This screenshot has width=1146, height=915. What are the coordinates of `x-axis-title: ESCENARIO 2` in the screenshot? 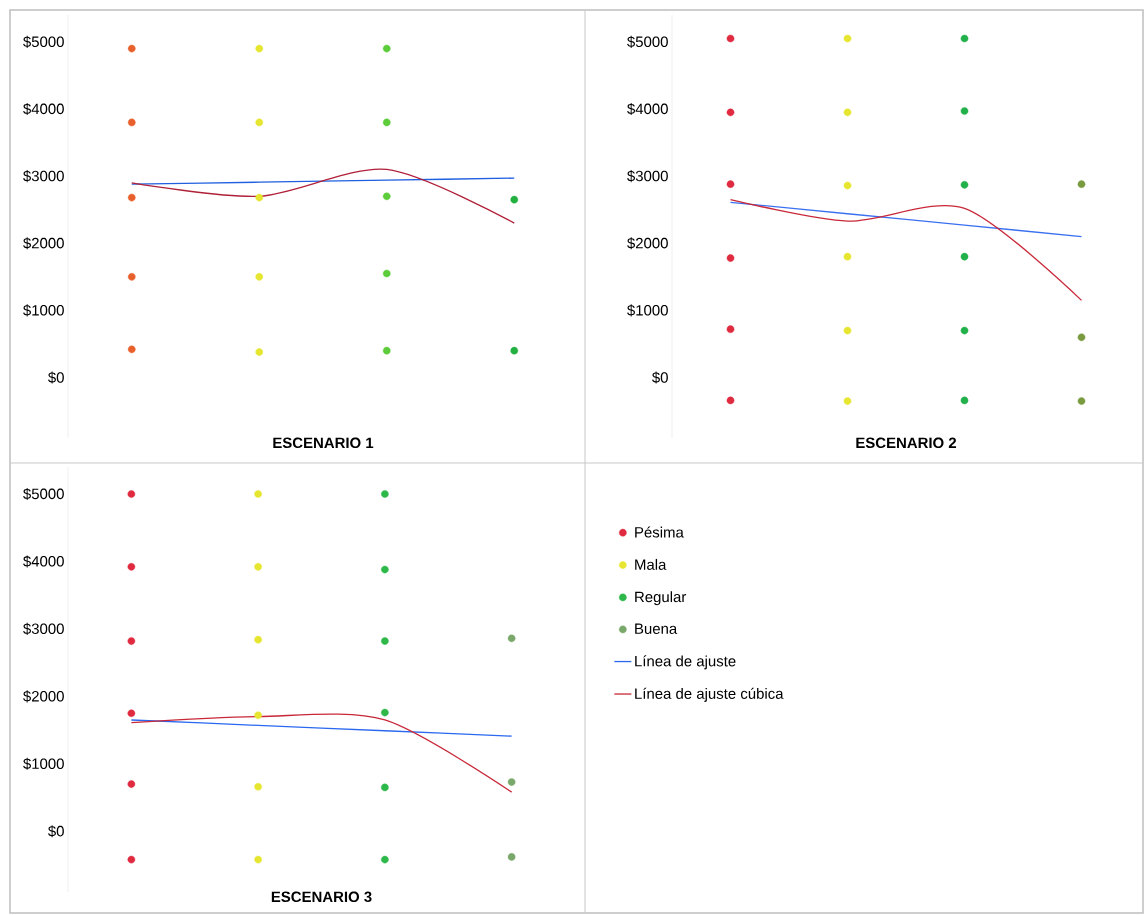 It's located at (906, 443).